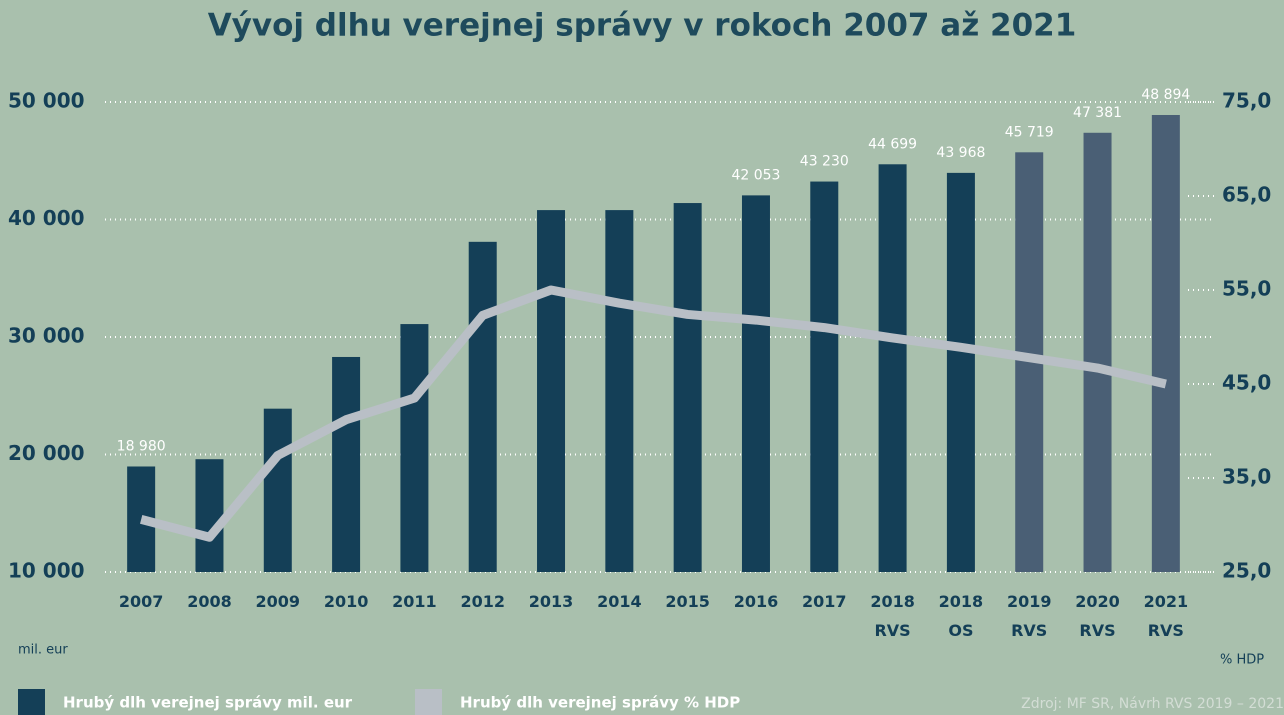 The image size is (1284, 715). What do you see at coordinates (1166, 616) in the screenshot?
I see `x-tick-label: 2021 RVS` at bounding box center [1166, 616].